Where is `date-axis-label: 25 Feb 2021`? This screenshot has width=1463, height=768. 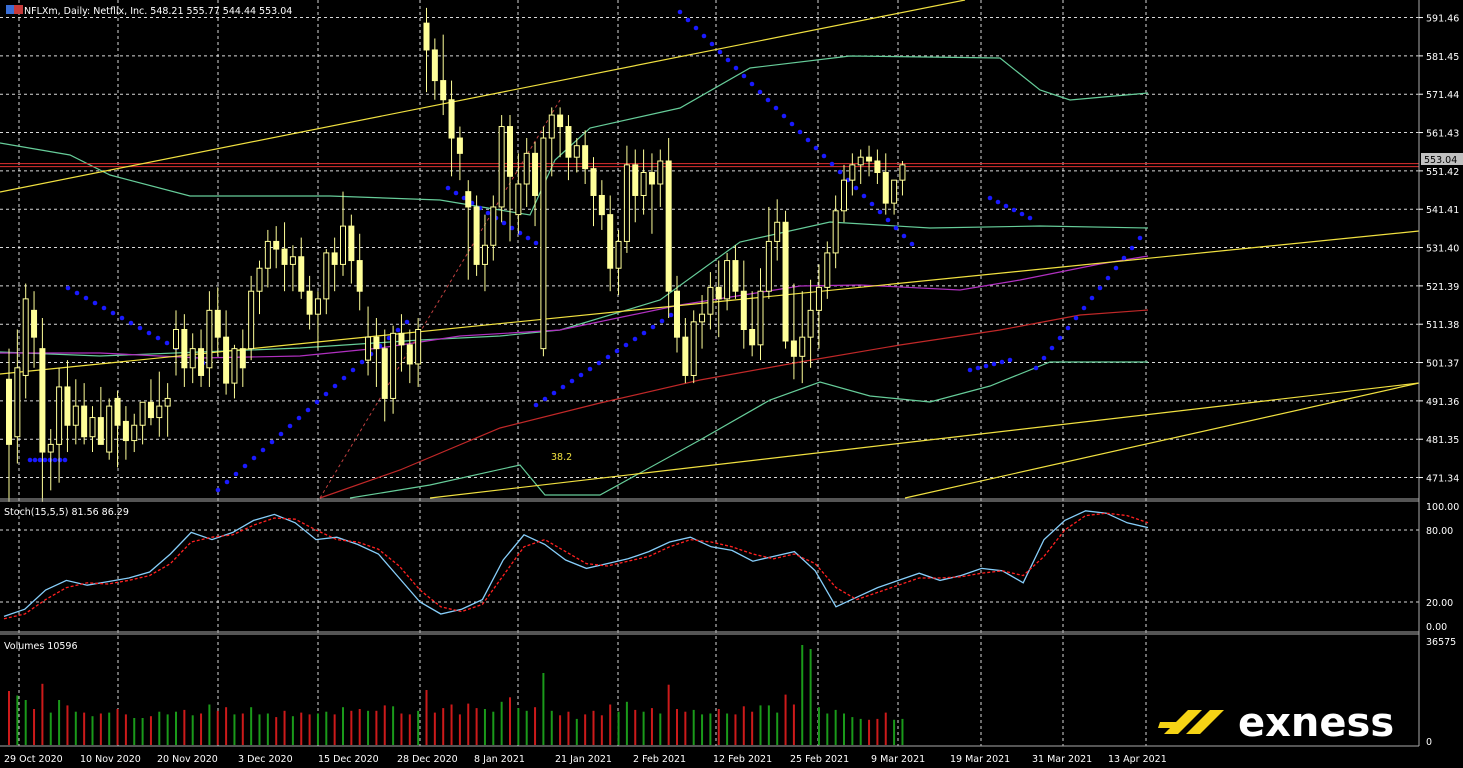 date-axis-label: 25 Feb 2021 is located at coordinates (819, 759).